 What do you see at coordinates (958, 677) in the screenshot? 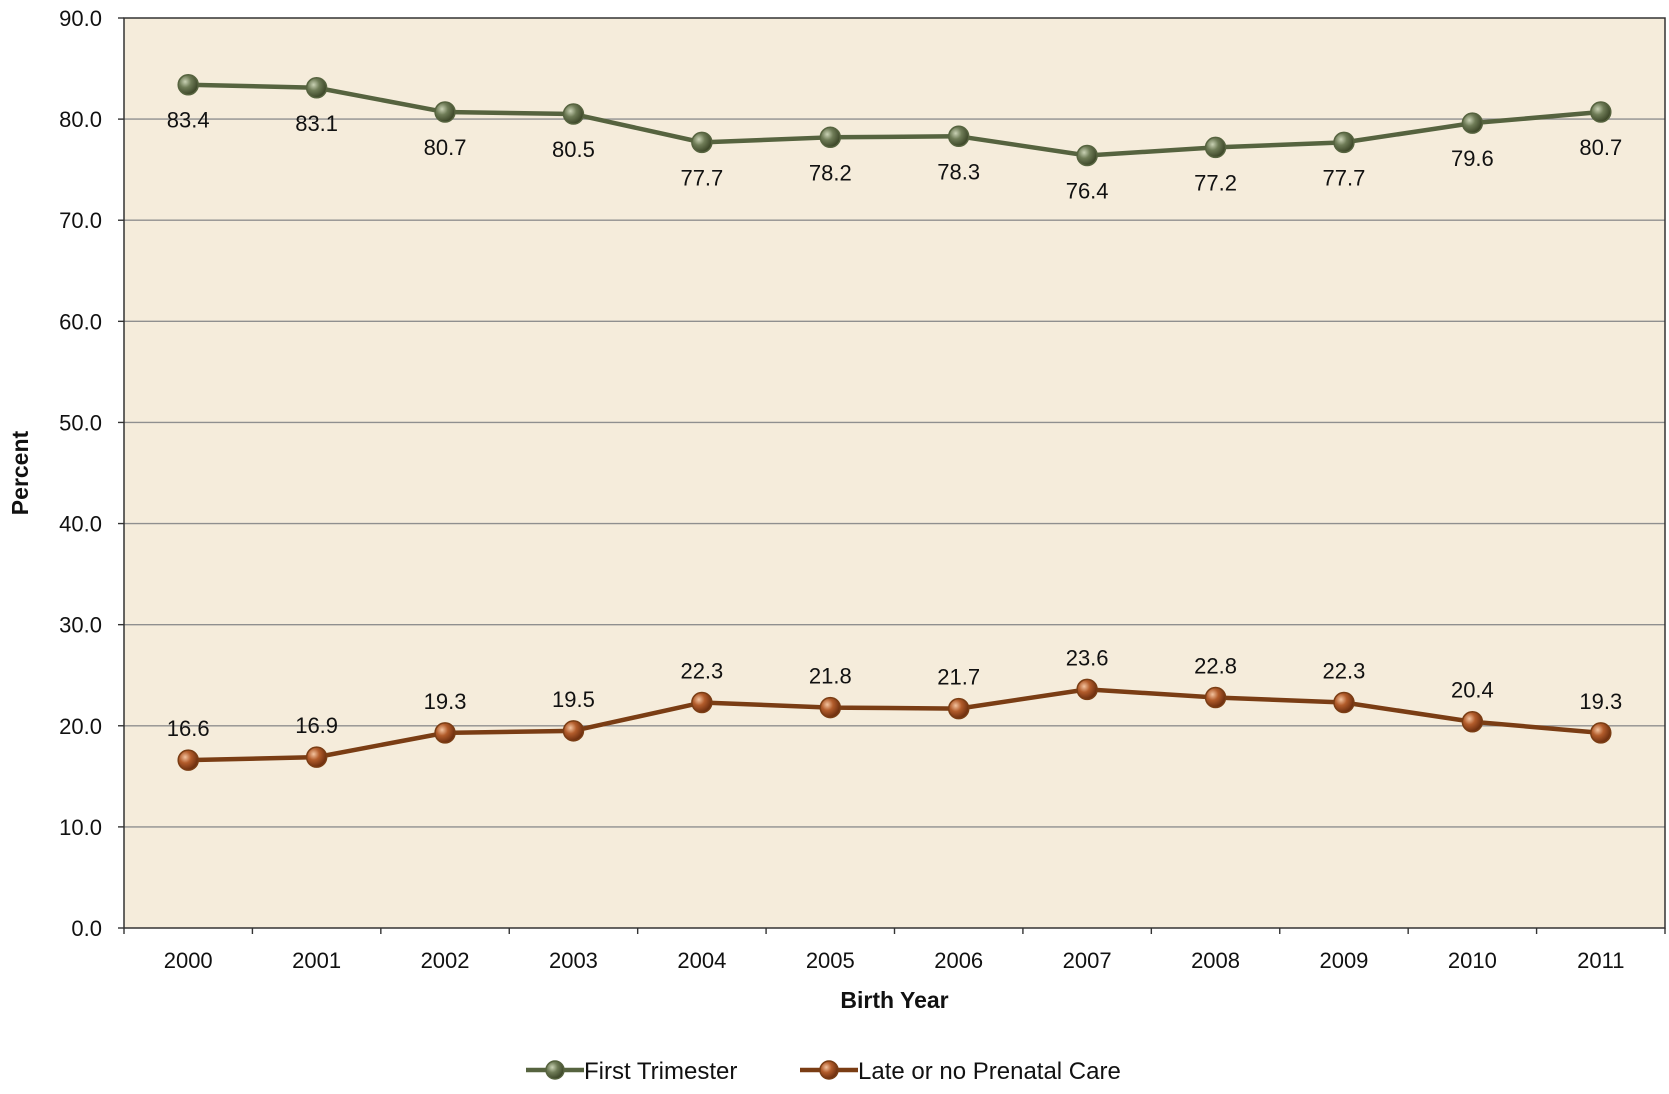
I see `data-label: 21.7` at bounding box center [958, 677].